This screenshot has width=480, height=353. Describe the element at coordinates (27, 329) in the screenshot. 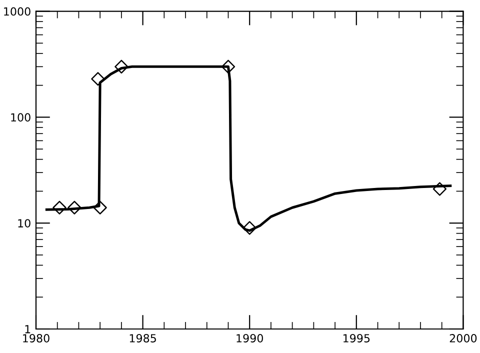

I see `y-tick-label: 1` at that location.